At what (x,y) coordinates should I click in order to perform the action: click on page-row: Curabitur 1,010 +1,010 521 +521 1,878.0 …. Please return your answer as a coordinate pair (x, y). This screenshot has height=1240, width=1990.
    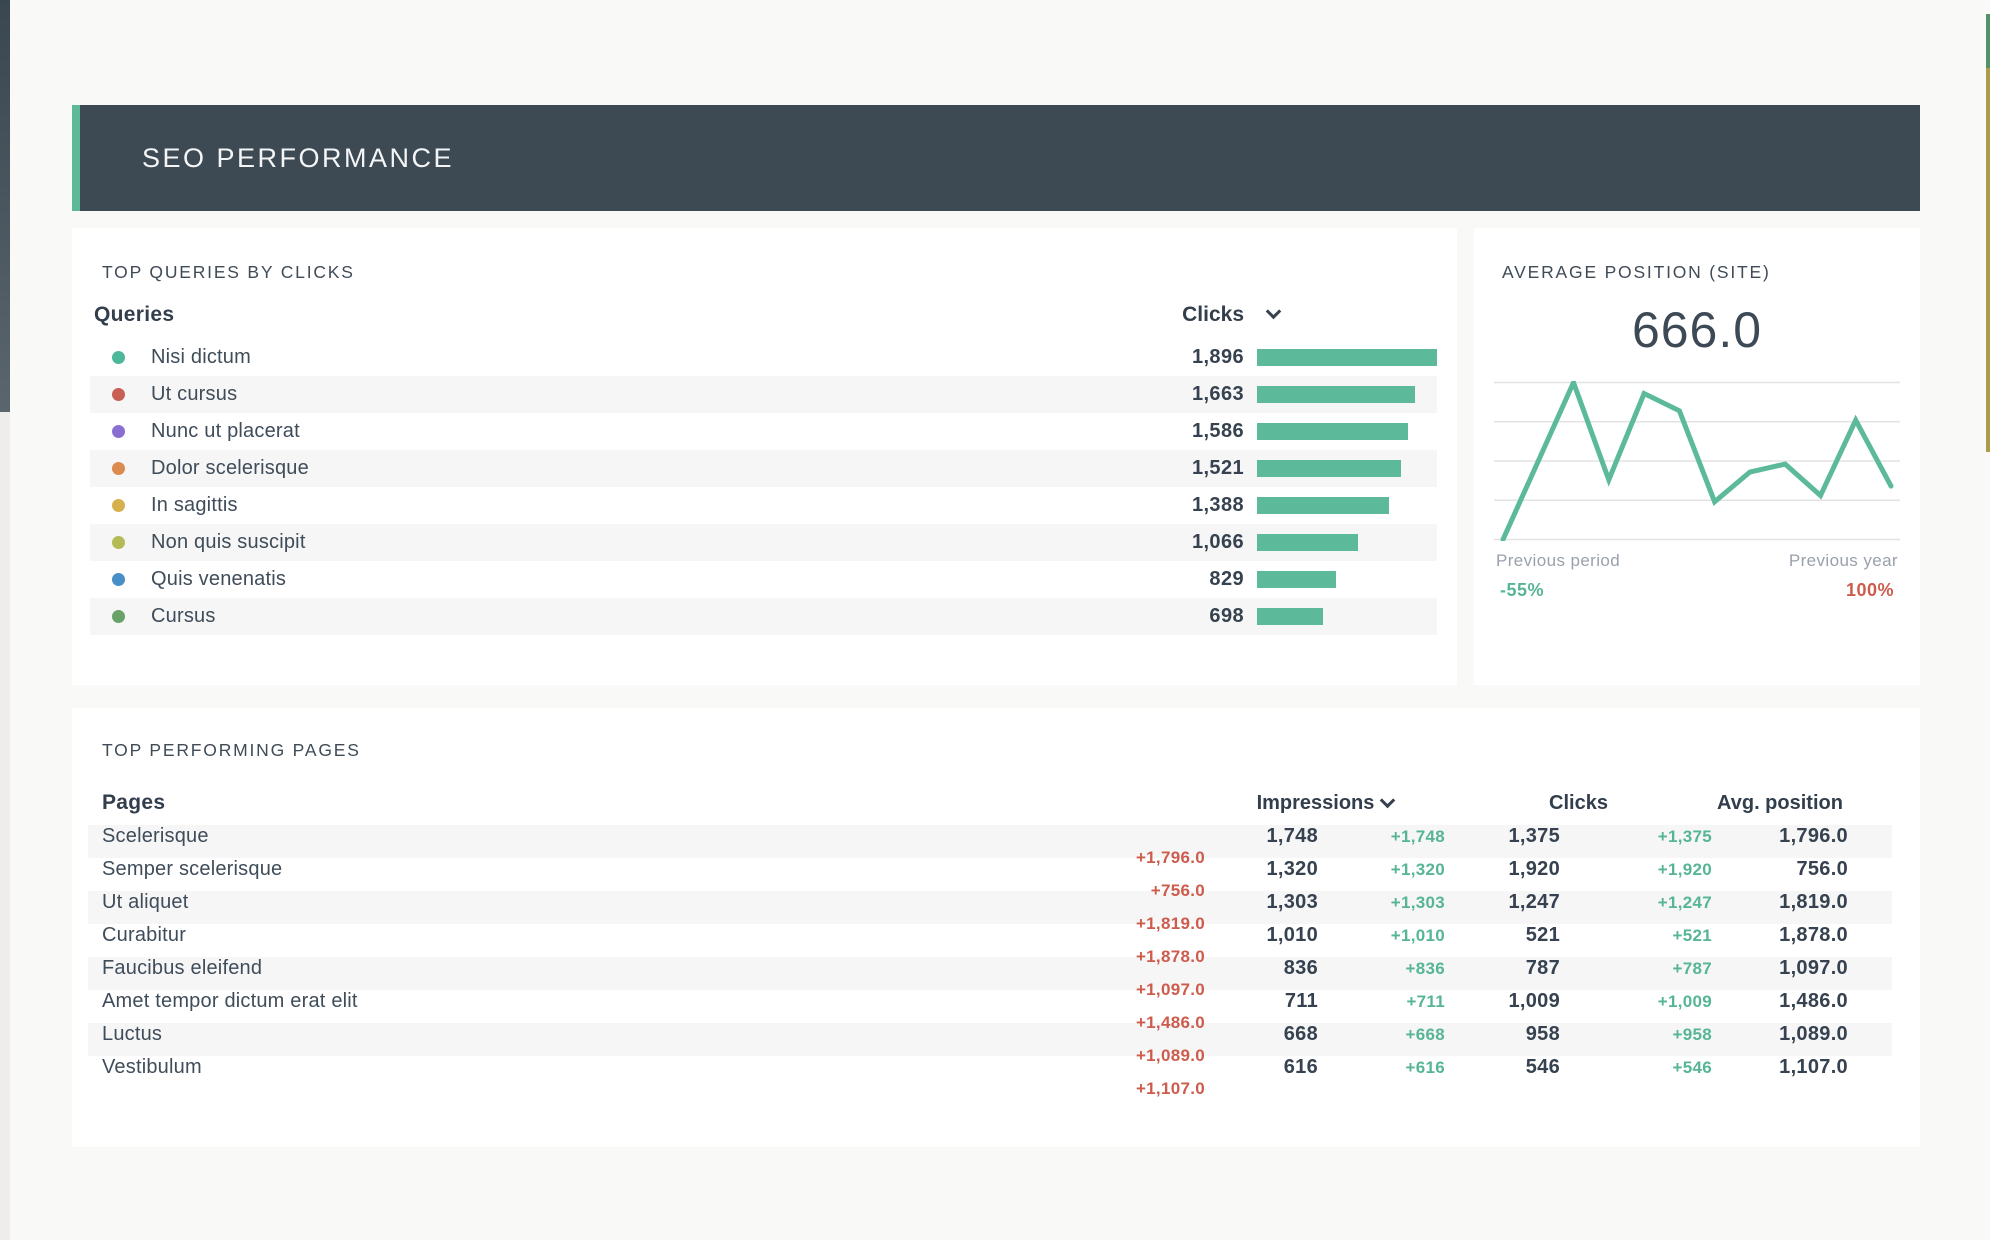
    Looking at the image, I should click on (990, 945).